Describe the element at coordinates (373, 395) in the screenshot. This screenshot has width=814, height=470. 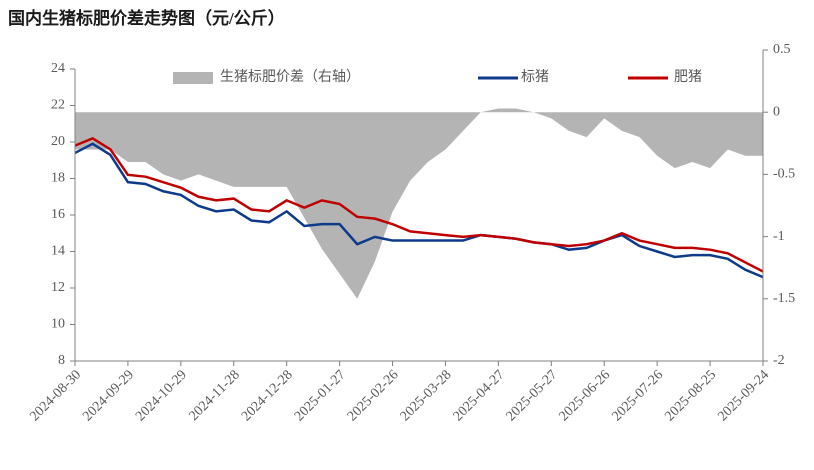
I see `x-tick-label: 2025-02-26` at that location.